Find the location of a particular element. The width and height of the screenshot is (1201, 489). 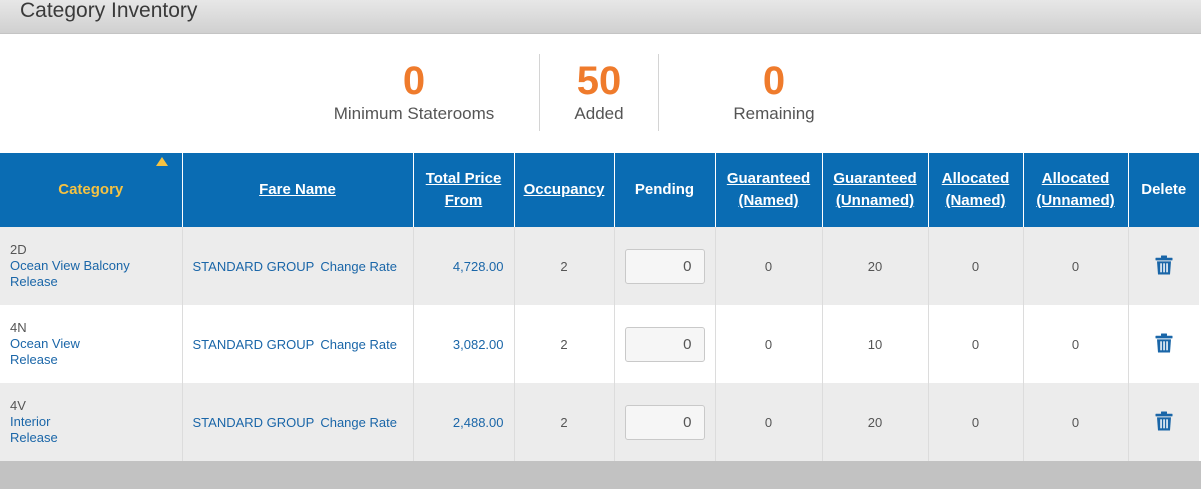

page-title: Category Inventory is located at coordinates (109, 11).